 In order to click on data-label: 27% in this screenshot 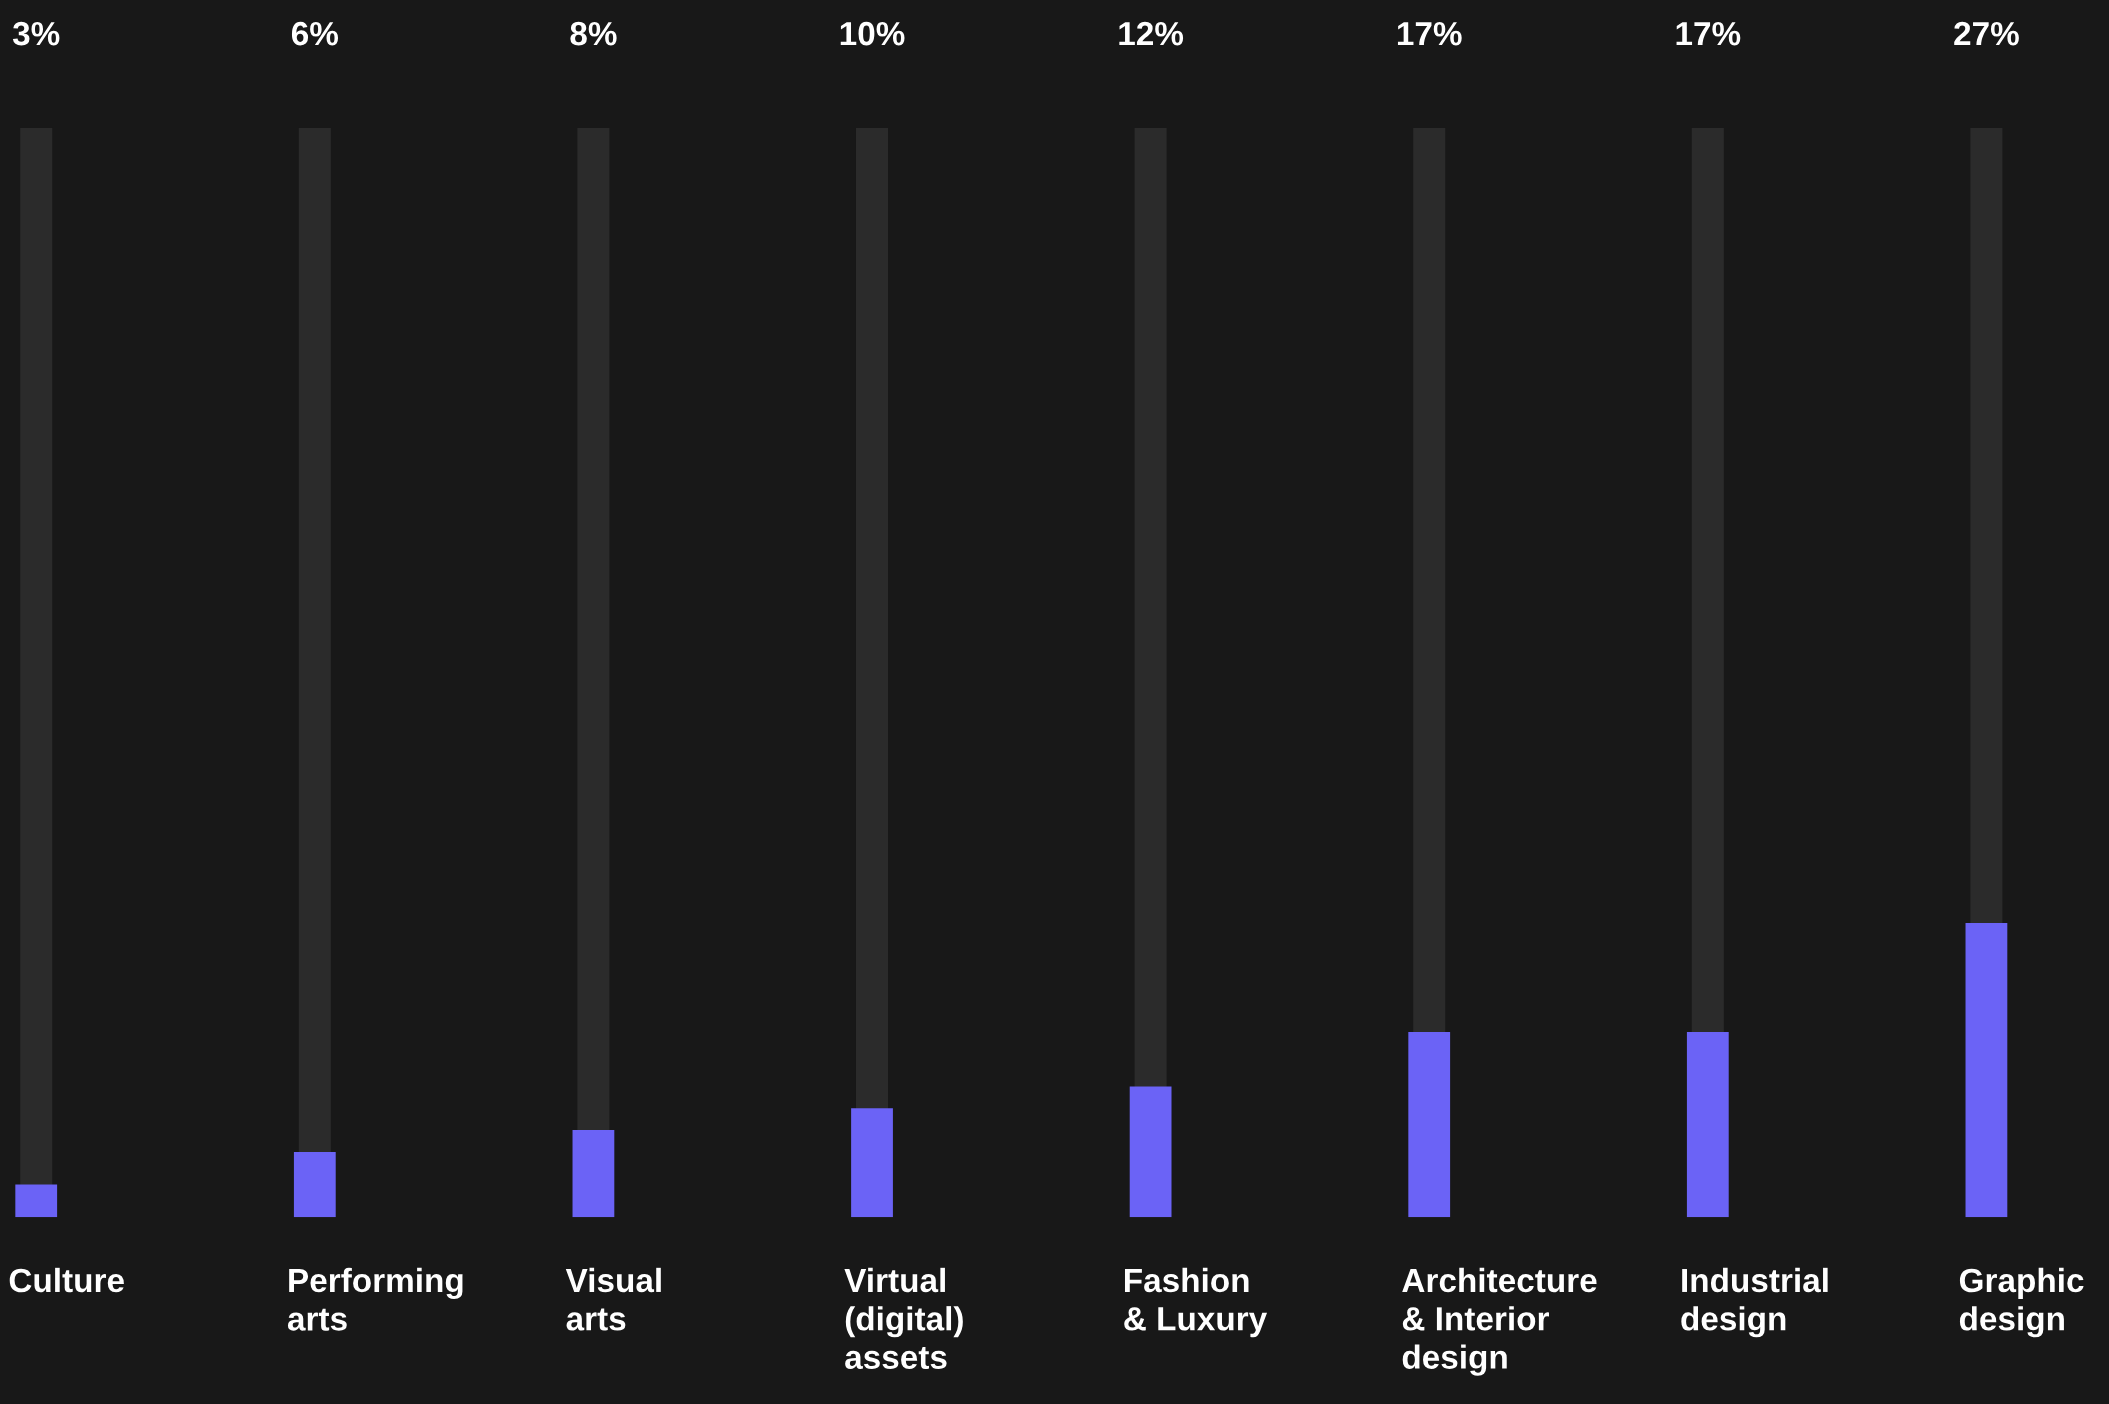, I will do `click(1986, 33)`.